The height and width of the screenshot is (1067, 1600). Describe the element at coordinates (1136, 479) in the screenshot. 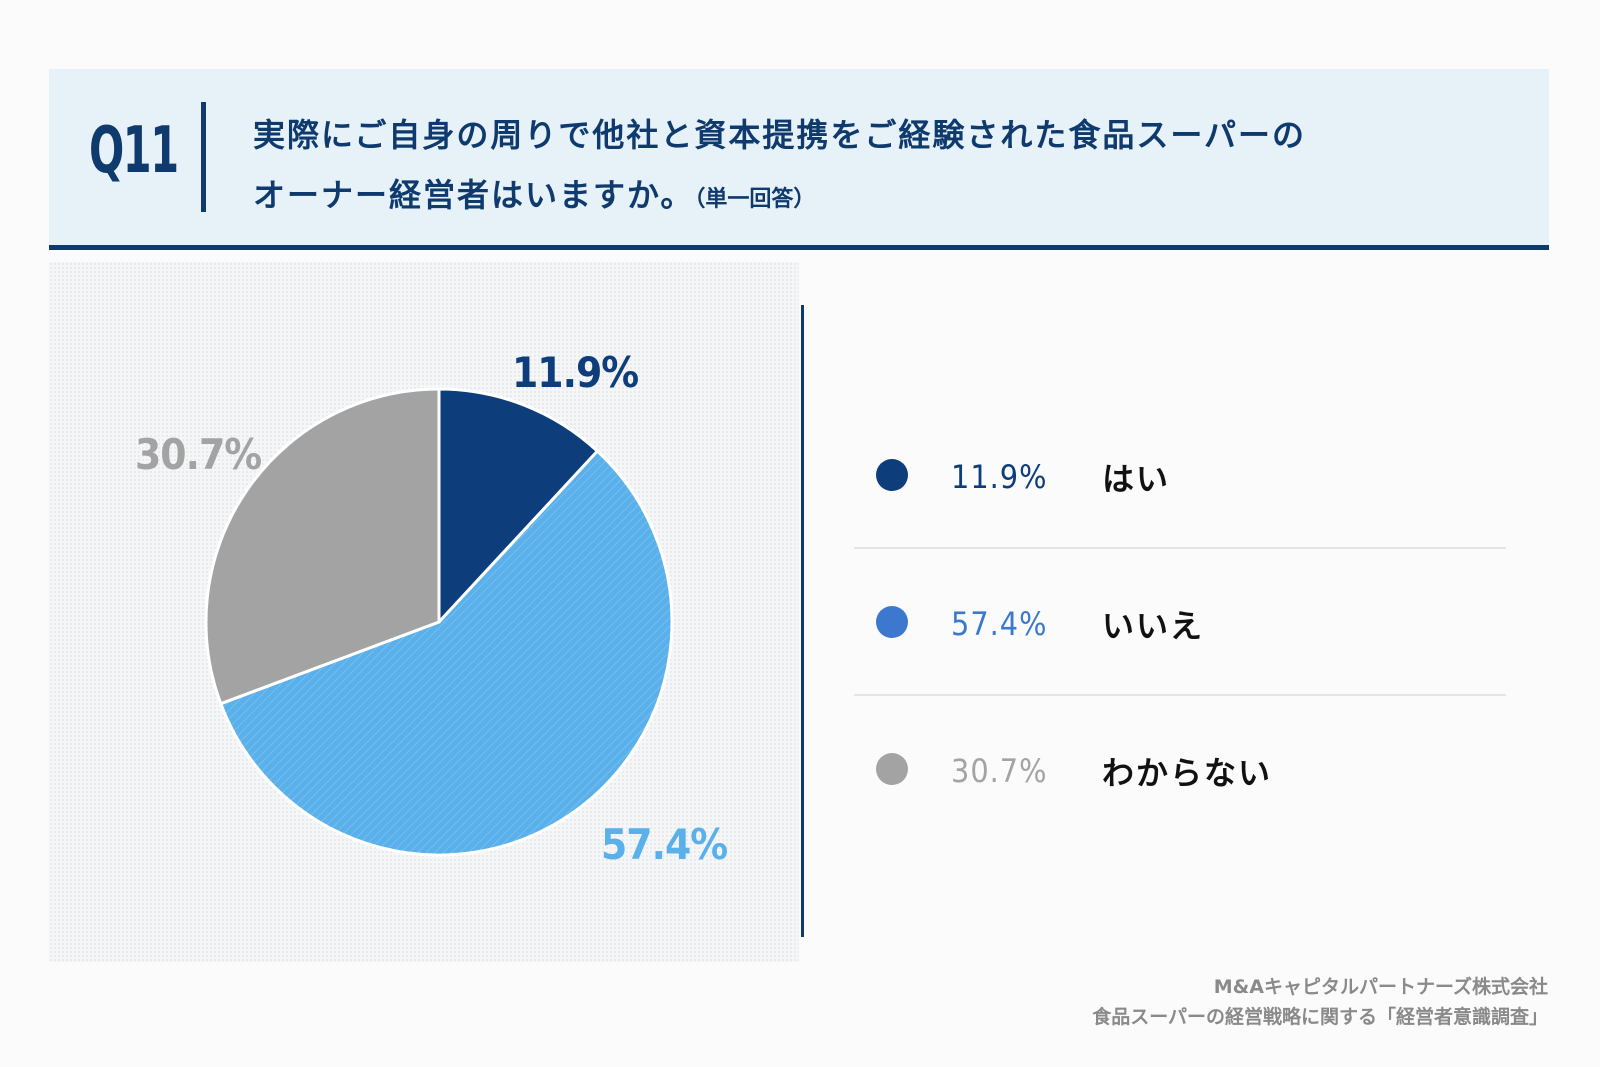

I see `legend-label-yes: はい` at that location.